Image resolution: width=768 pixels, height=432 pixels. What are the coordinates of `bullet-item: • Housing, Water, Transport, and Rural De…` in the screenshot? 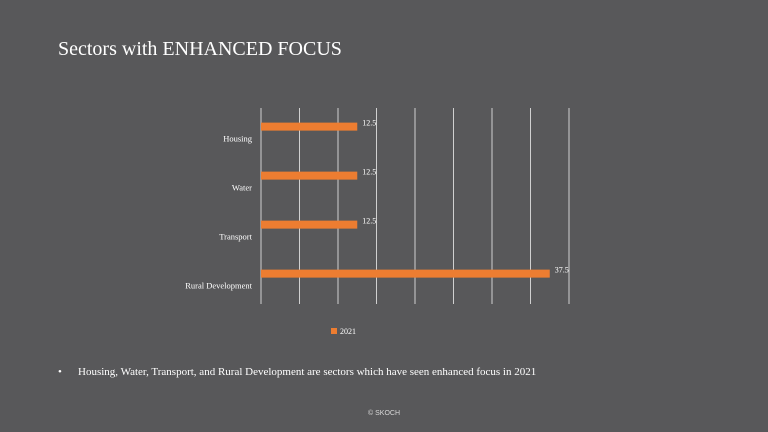 It's located at (297, 372).